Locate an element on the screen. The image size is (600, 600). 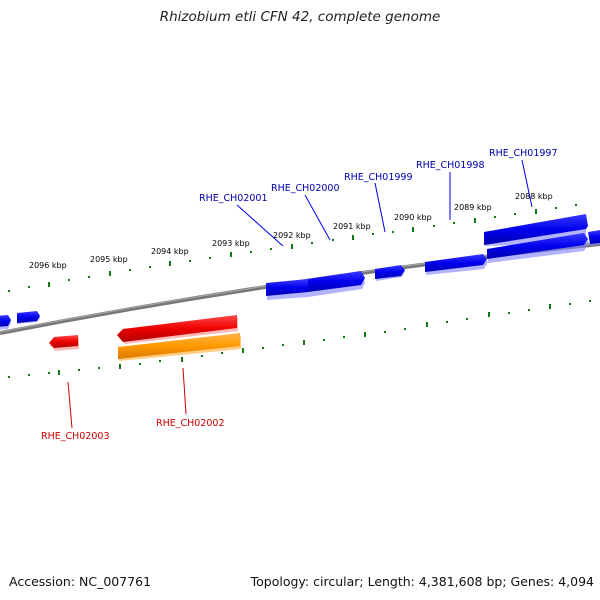
reverse-tick-row is located at coordinates (299, 339).